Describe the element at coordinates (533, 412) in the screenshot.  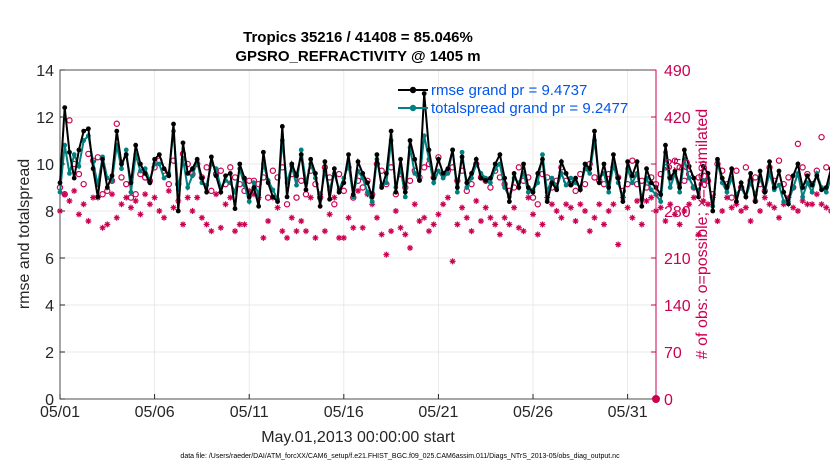
I see `x-tick-label: 05/26` at that location.